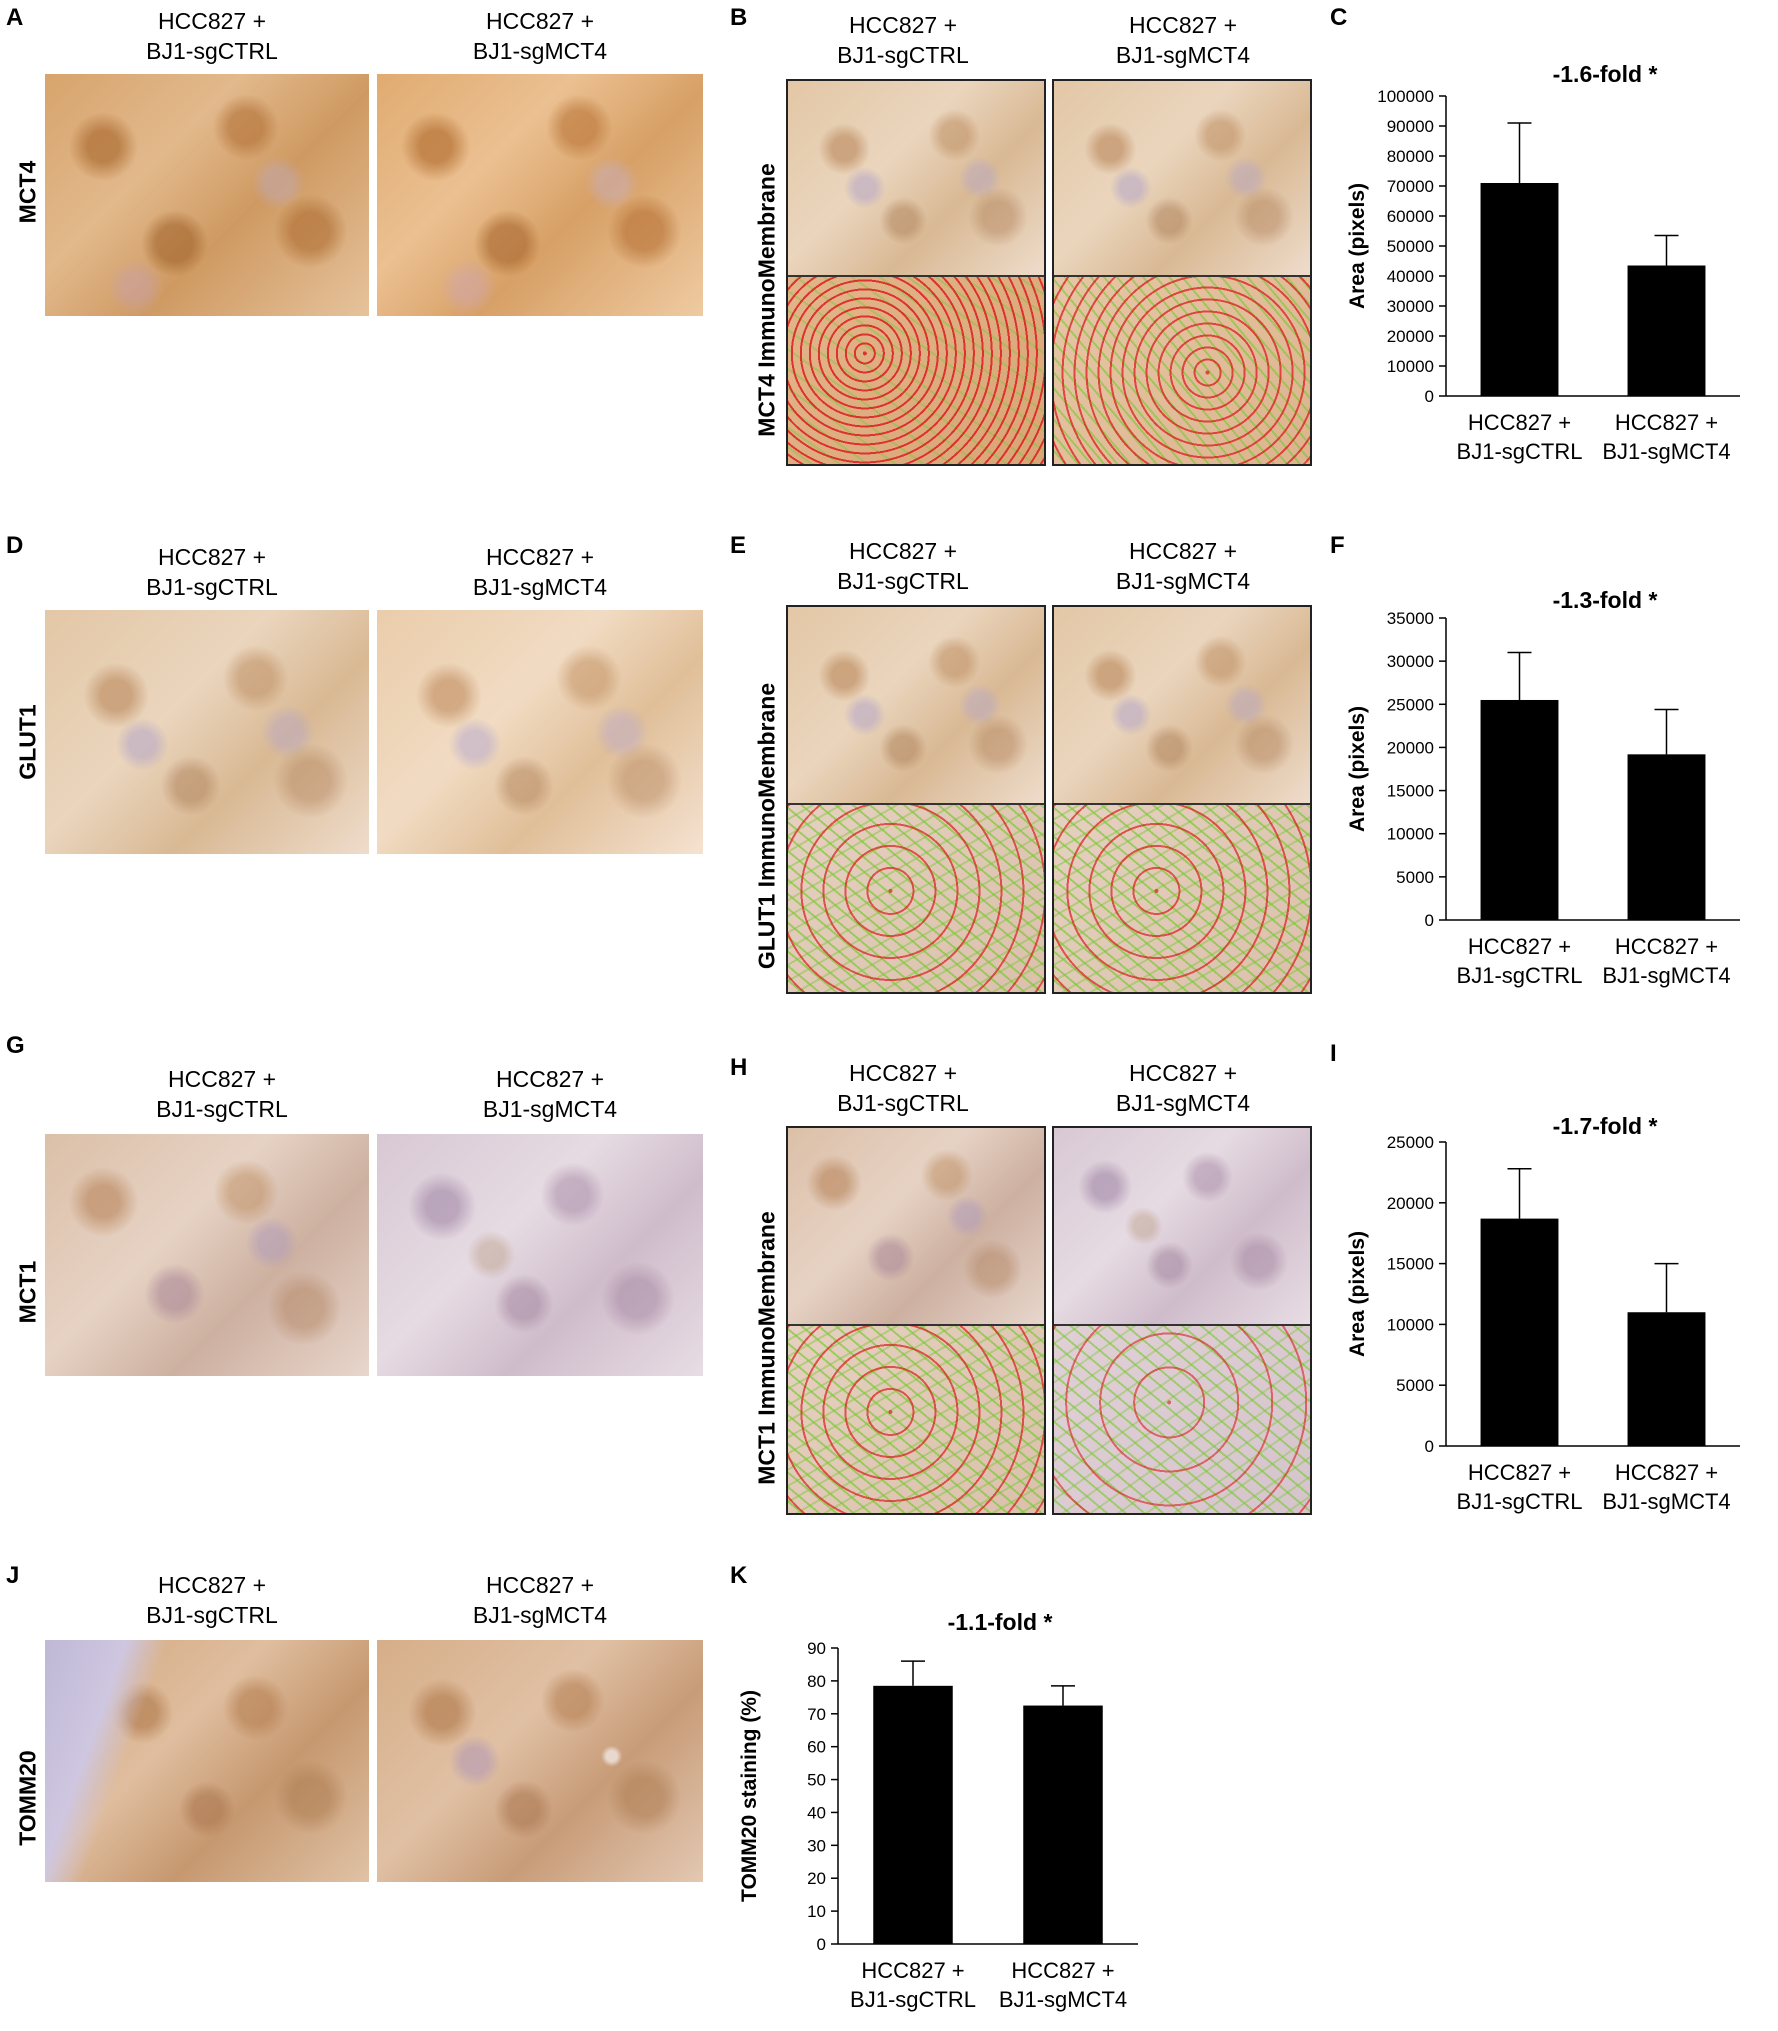  What do you see at coordinates (1520, 451) in the screenshot?
I see `x-tick-label: BJ1-sgCTRL` at bounding box center [1520, 451].